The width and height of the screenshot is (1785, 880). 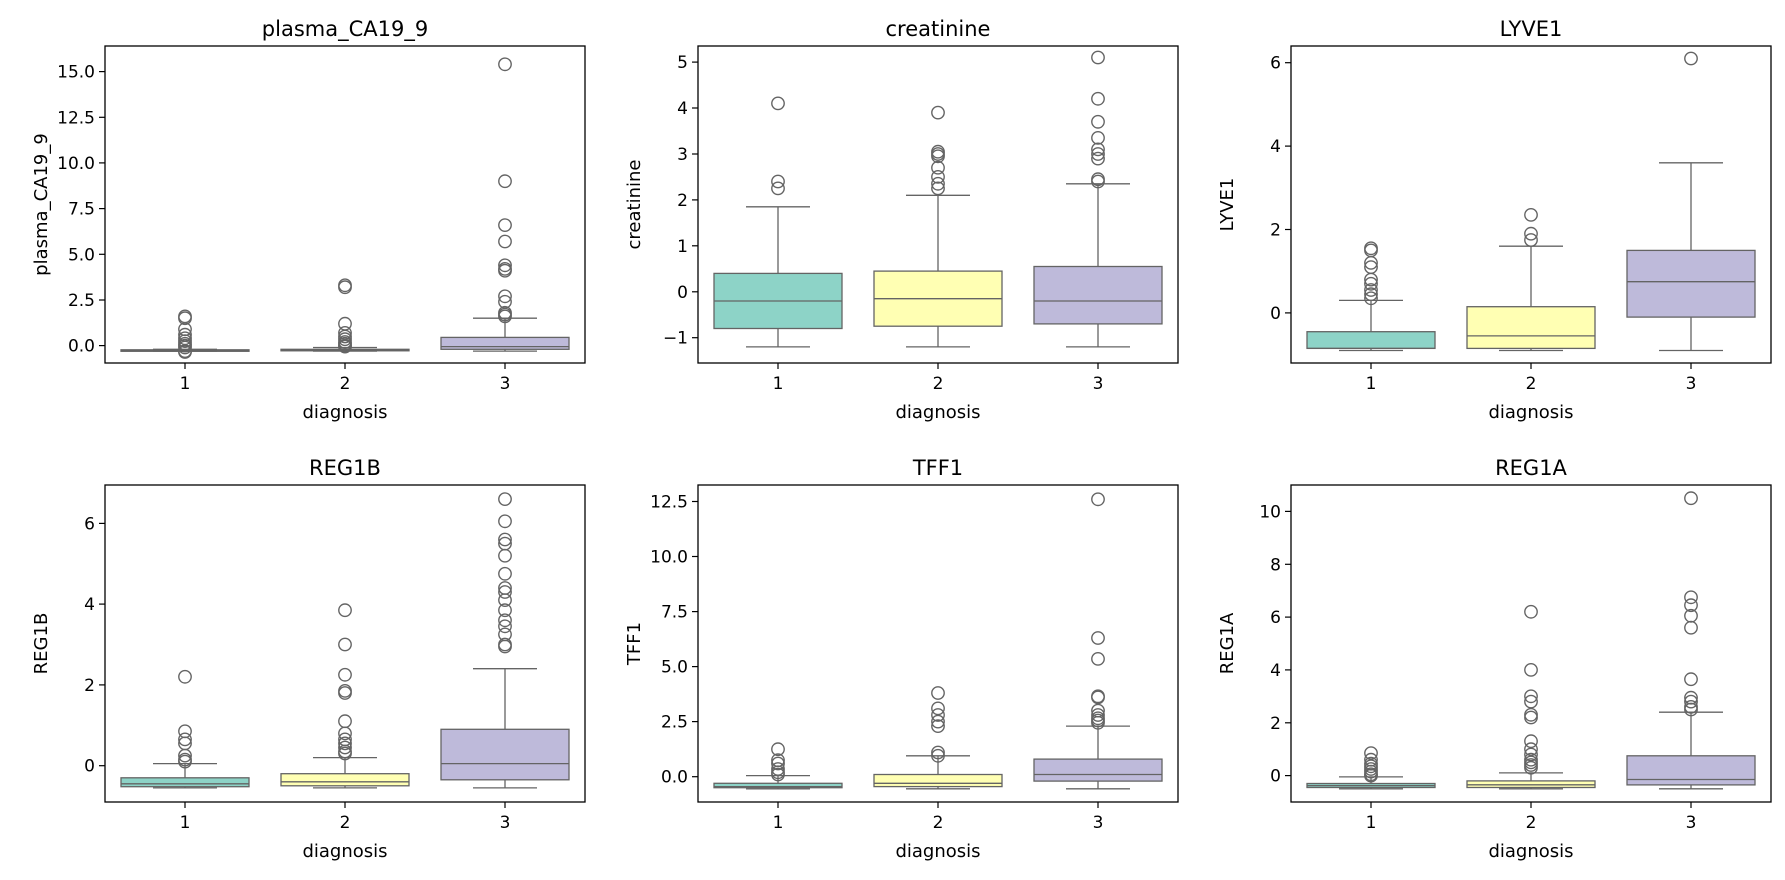 What do you see at coordinates (344, 851) in the screenshot?
I see `x-axis-label: diagnosis` at bounding box center [344, 851].